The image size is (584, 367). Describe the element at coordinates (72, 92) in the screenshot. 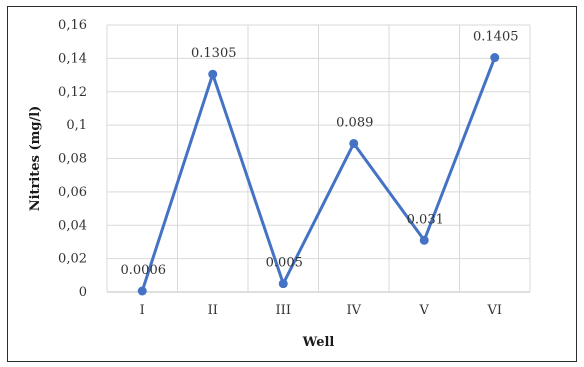

I see `y-tick-label: 0,12` at that location.